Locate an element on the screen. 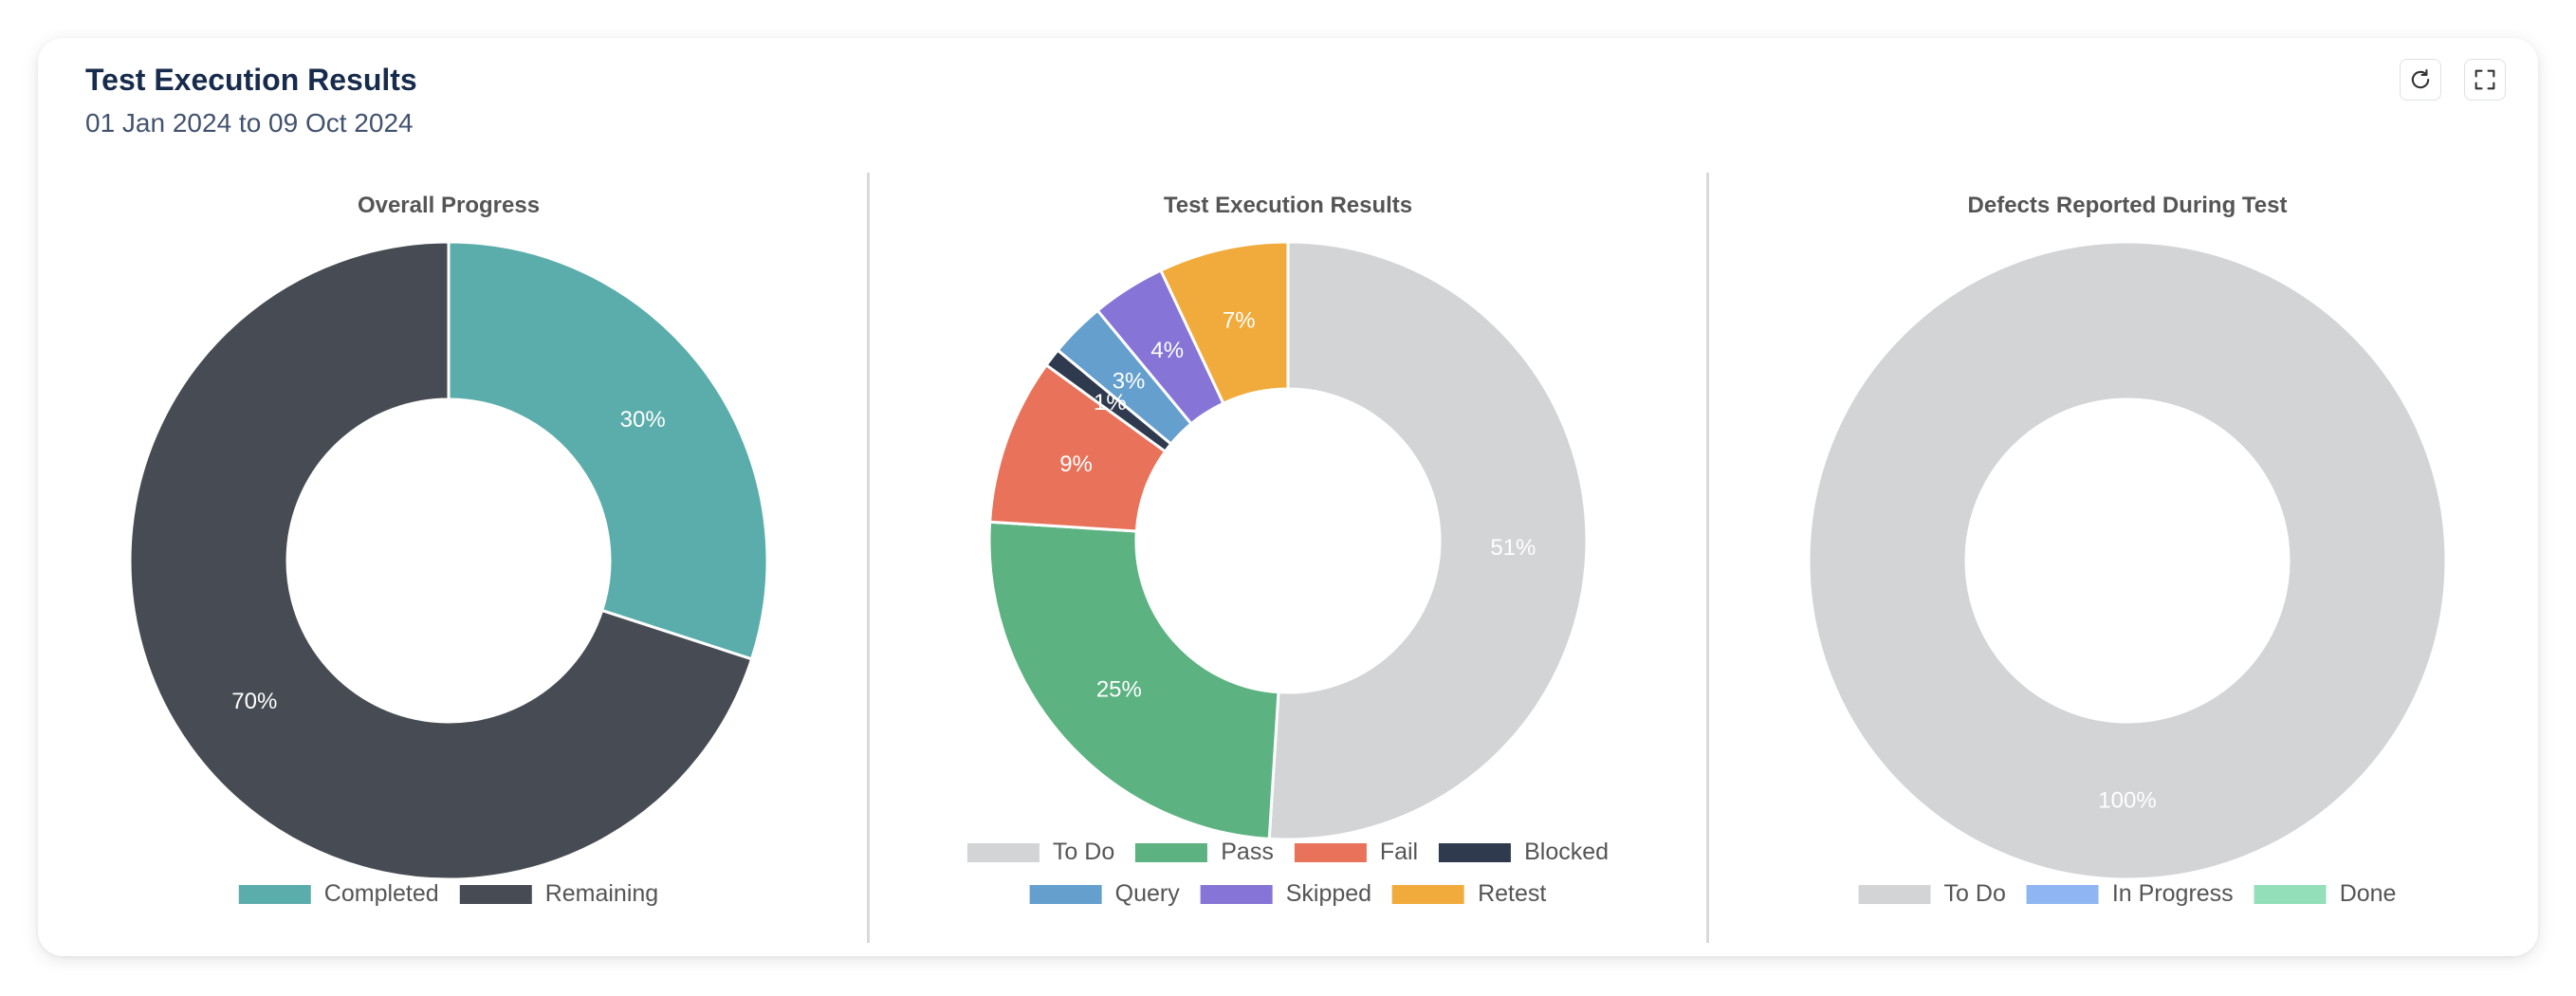 The height and width of the screenshot is (996, 2576). card-title: Test Execution Results is located at coordinates (251, 80).